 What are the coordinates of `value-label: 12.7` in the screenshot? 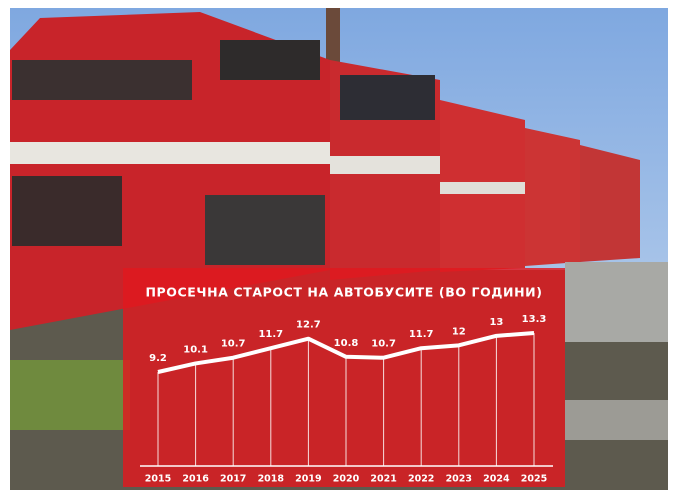 It's located at (308, 325).